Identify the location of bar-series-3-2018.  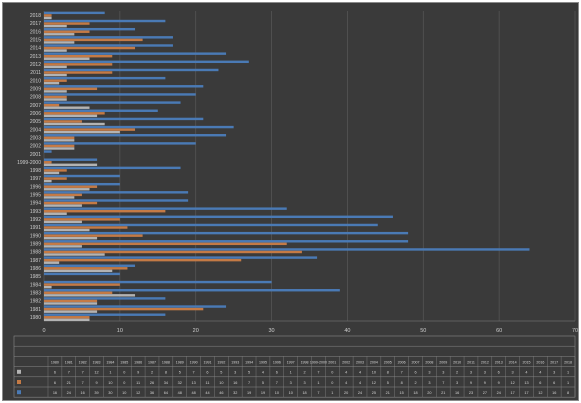
(48, 18).